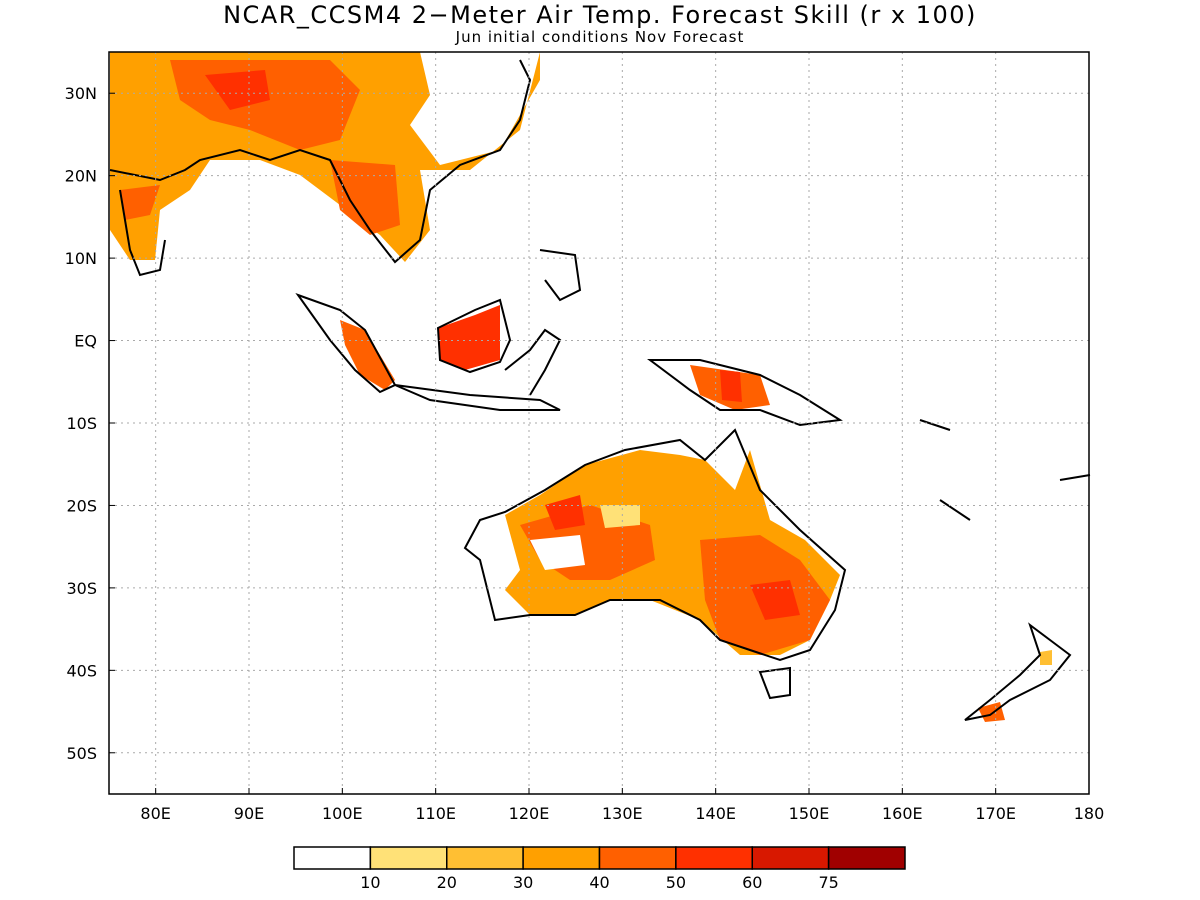  I want to click on colorbar-label: 60, so click(752, 882).